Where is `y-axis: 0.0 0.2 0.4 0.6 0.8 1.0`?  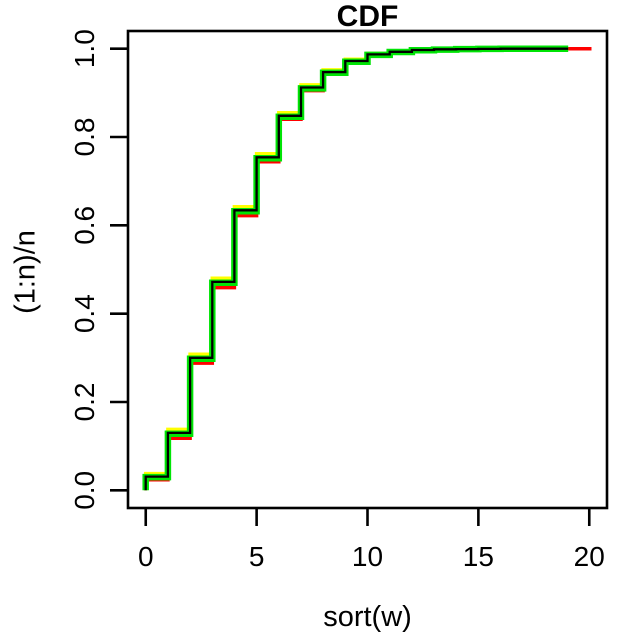 y-axis: 0.0 0.2 0.4 0.6 0.8 1.0 is located at coordinates (98, 269).